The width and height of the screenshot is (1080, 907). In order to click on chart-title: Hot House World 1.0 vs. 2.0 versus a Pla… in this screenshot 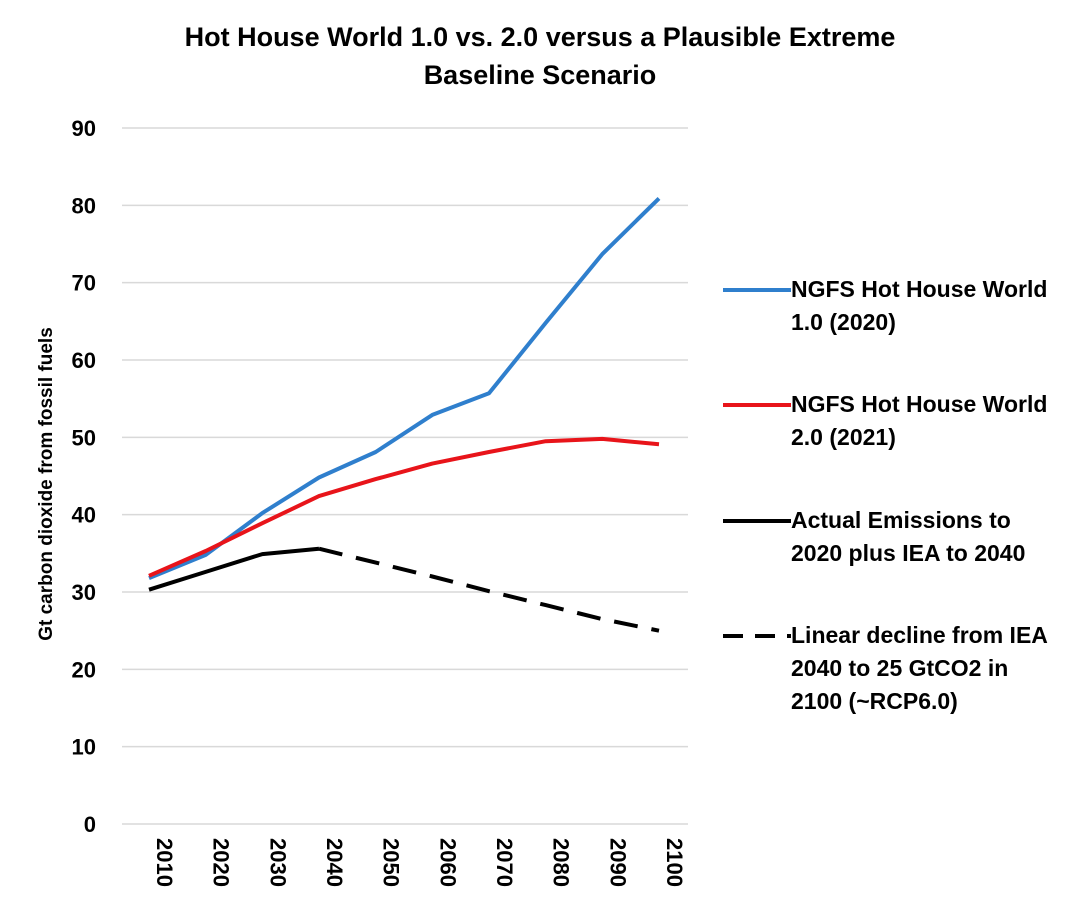, I will do `click(540, 56)`.